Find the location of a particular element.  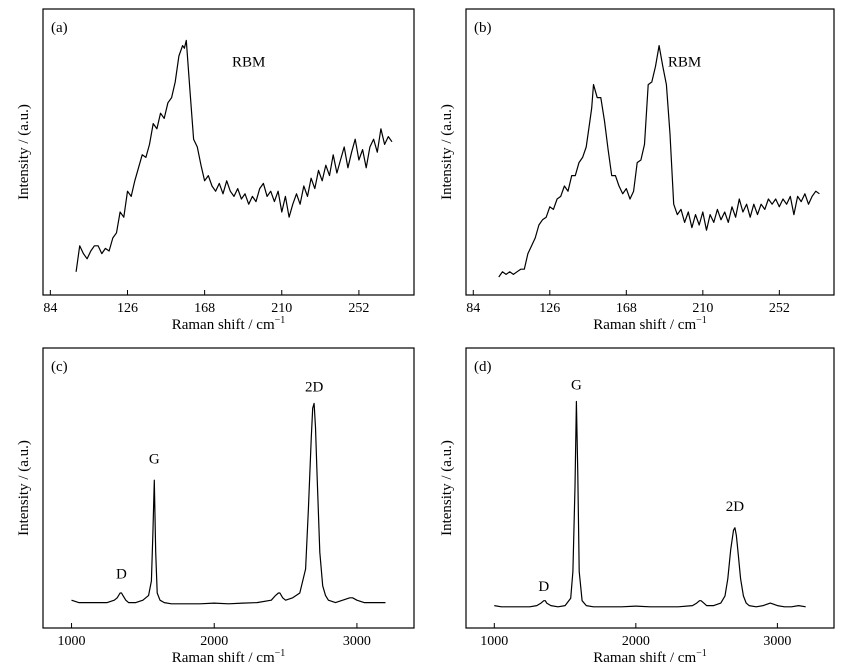

peak-label-rbm-b: RBM is located at coordinates (684, 62).